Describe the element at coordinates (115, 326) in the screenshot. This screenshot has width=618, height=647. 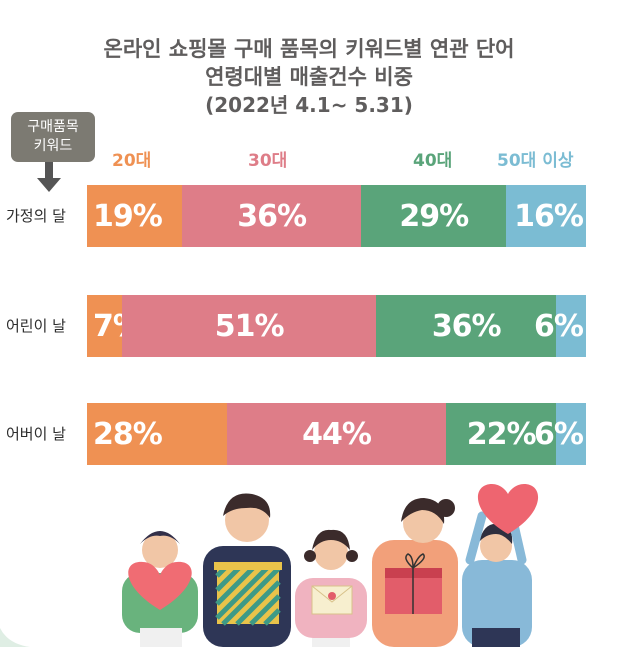
I see `bar-segment: 7%` at that location.